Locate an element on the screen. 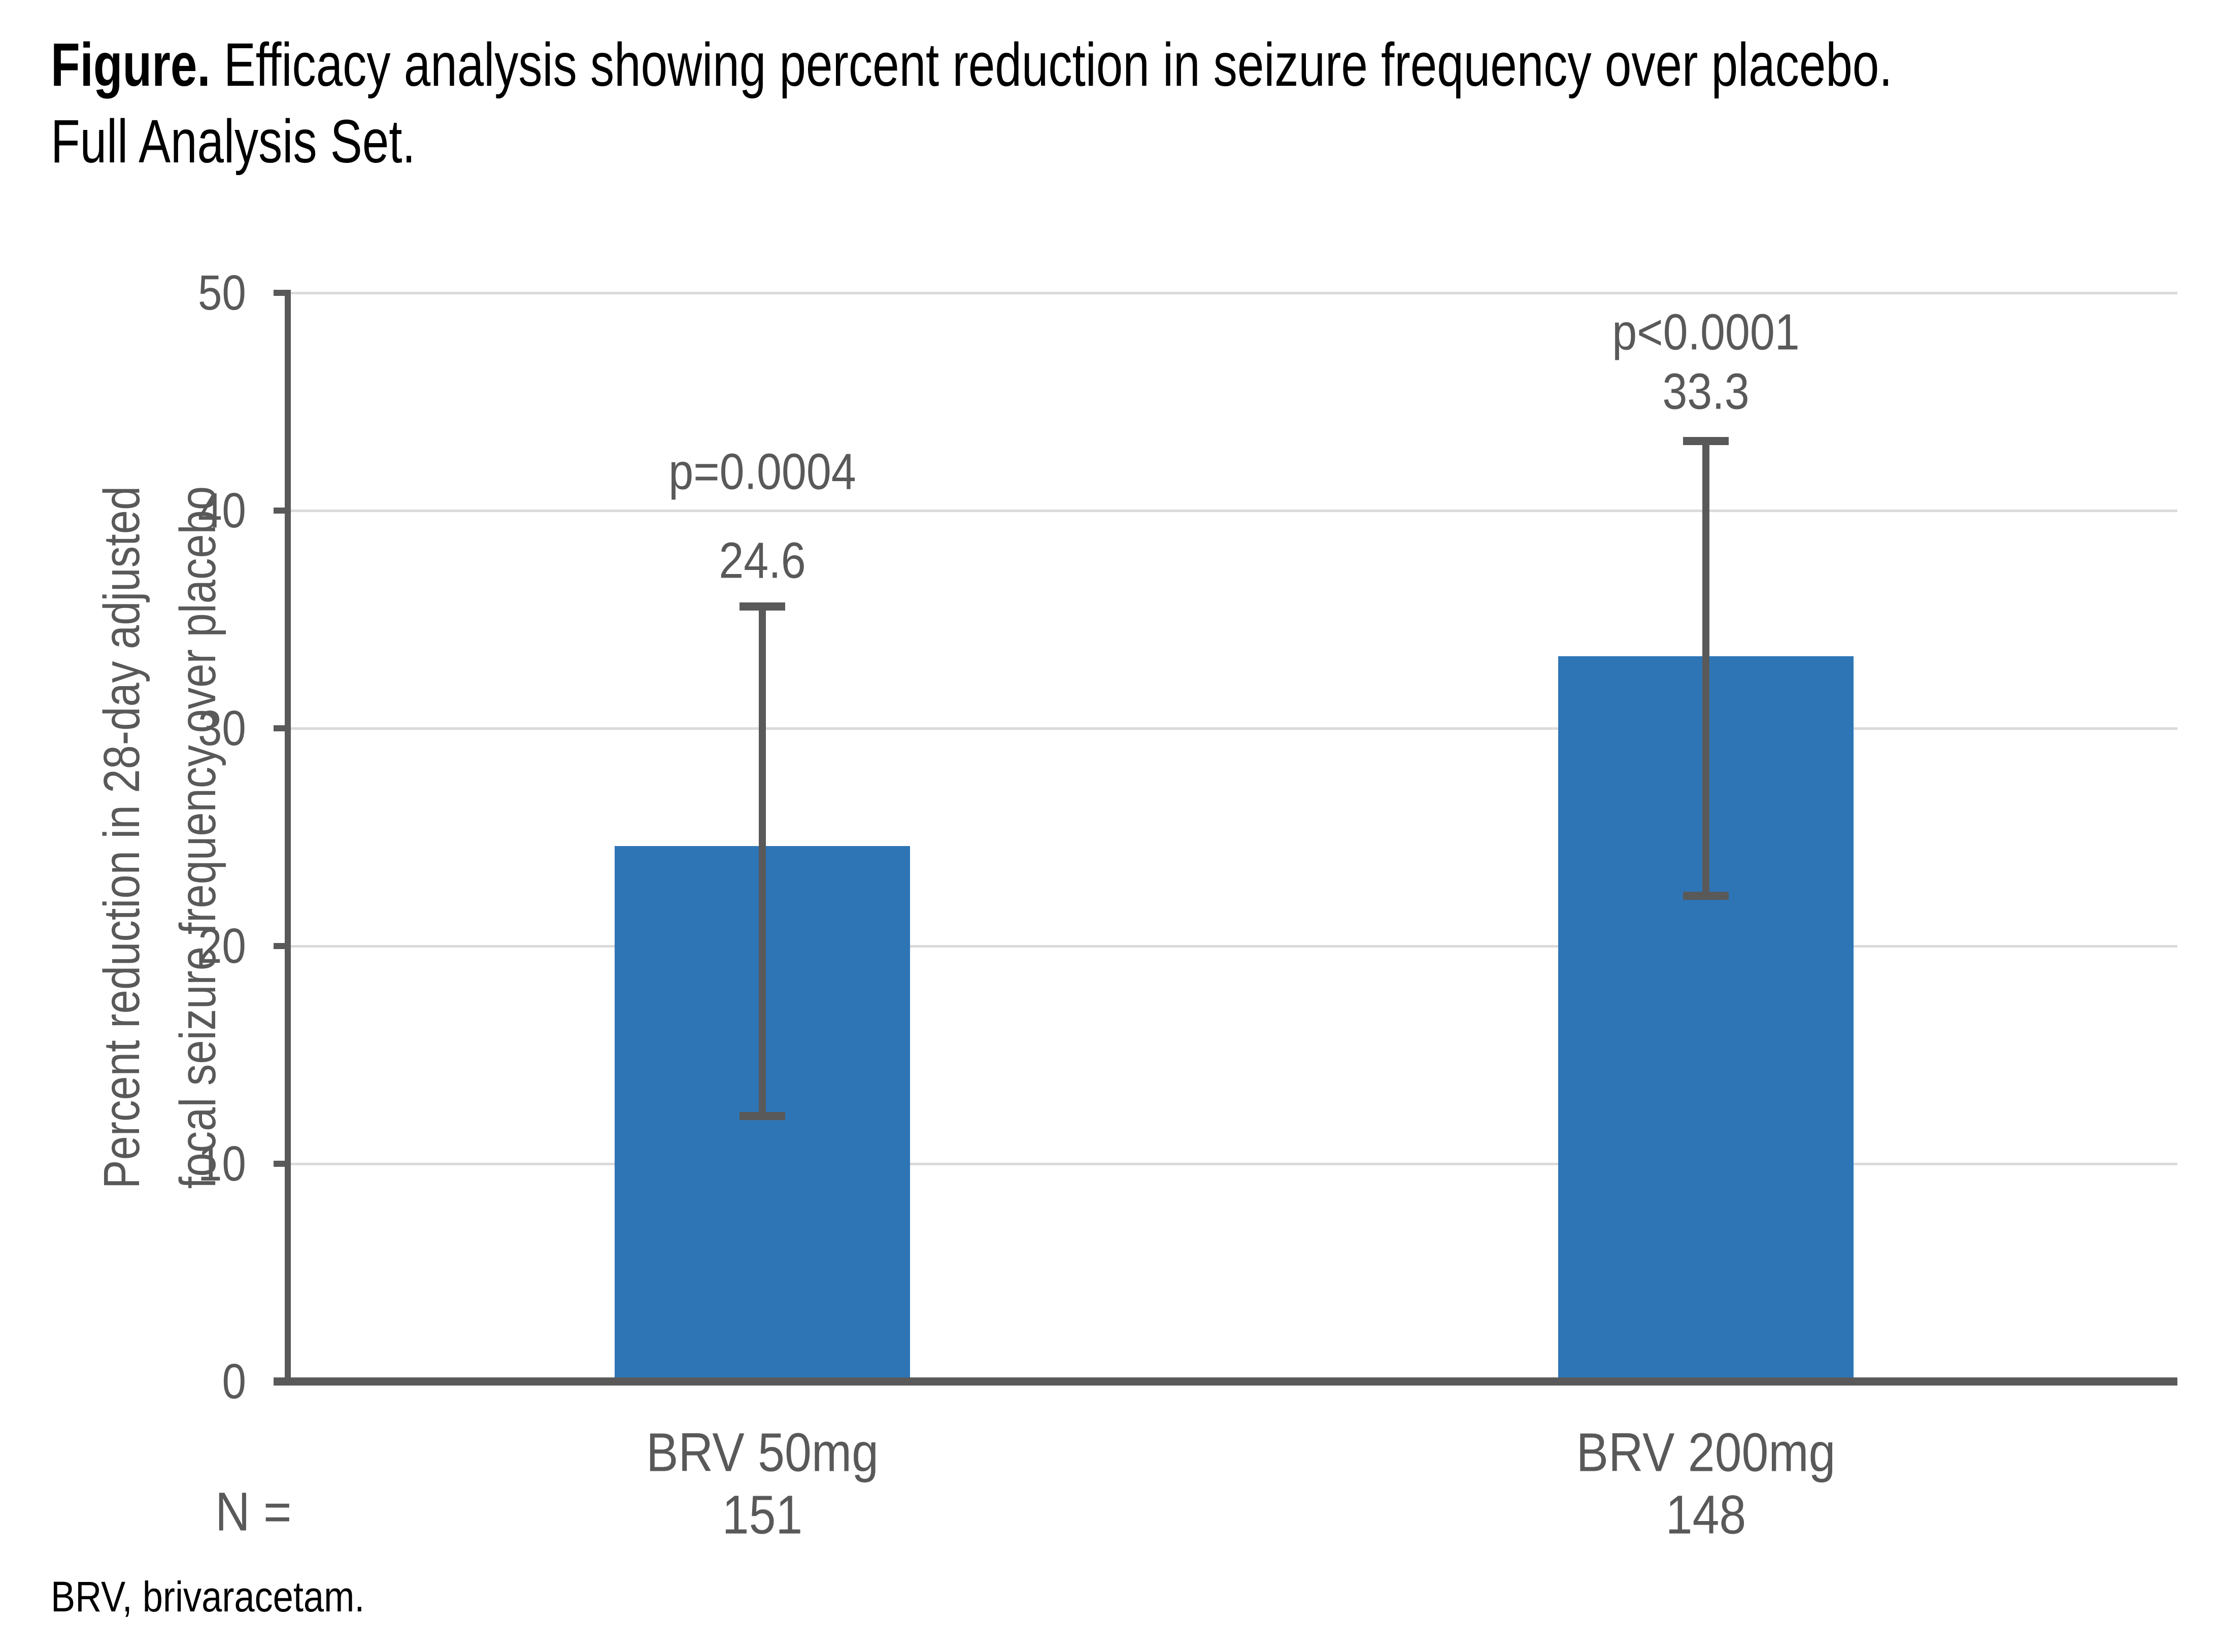  n-equals-label: N = is located at coordinates (253, 1511).